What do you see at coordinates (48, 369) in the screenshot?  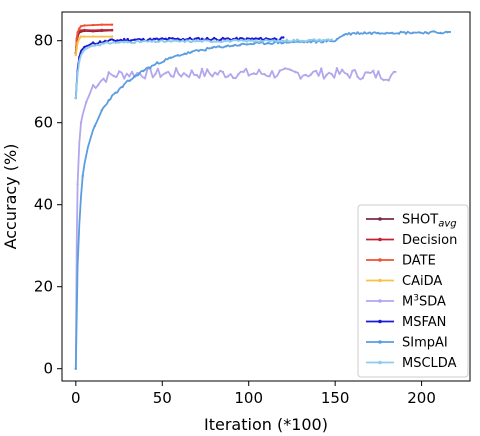 I see `y-tick-label: 0` at bounding box center [48, 369].